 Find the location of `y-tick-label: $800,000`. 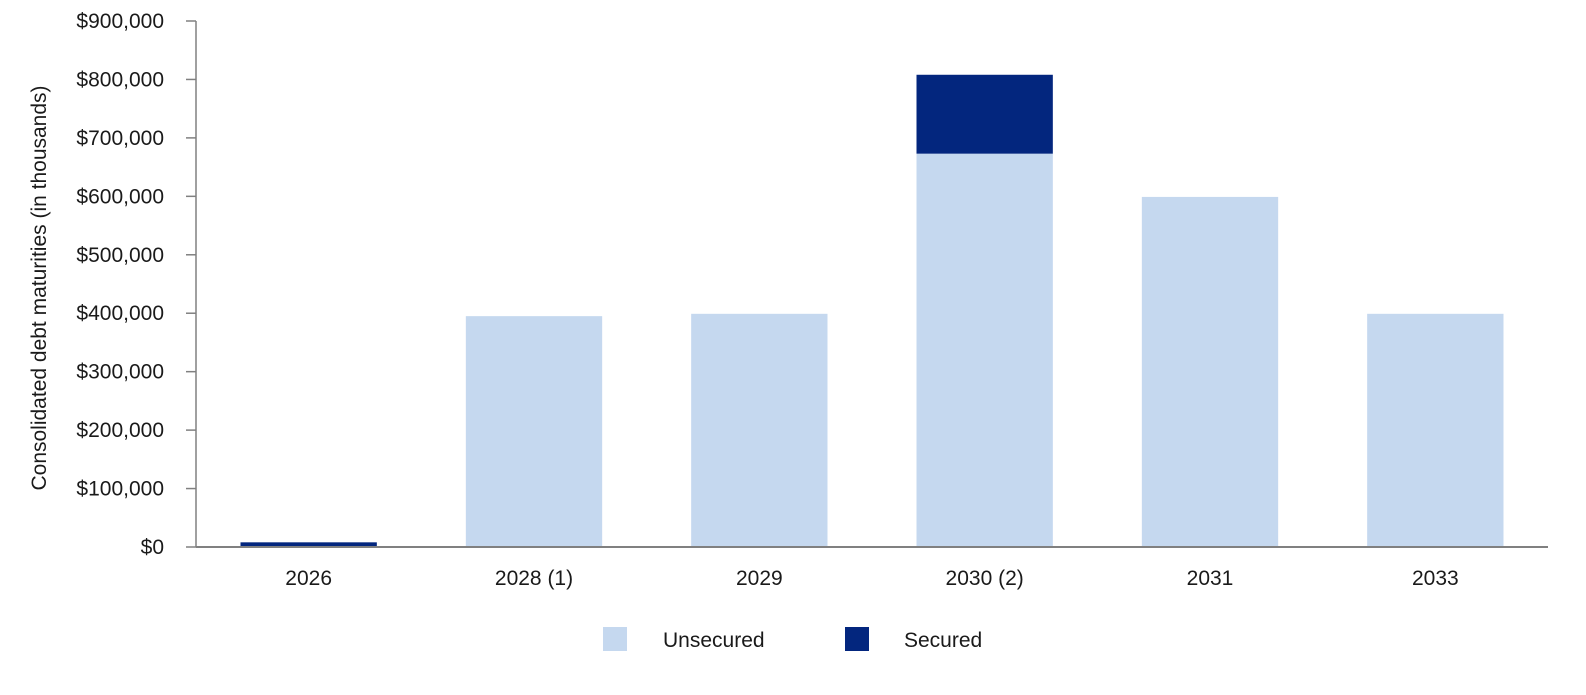

y-tick-label: $800,000 is located at coordinates (120, 79).